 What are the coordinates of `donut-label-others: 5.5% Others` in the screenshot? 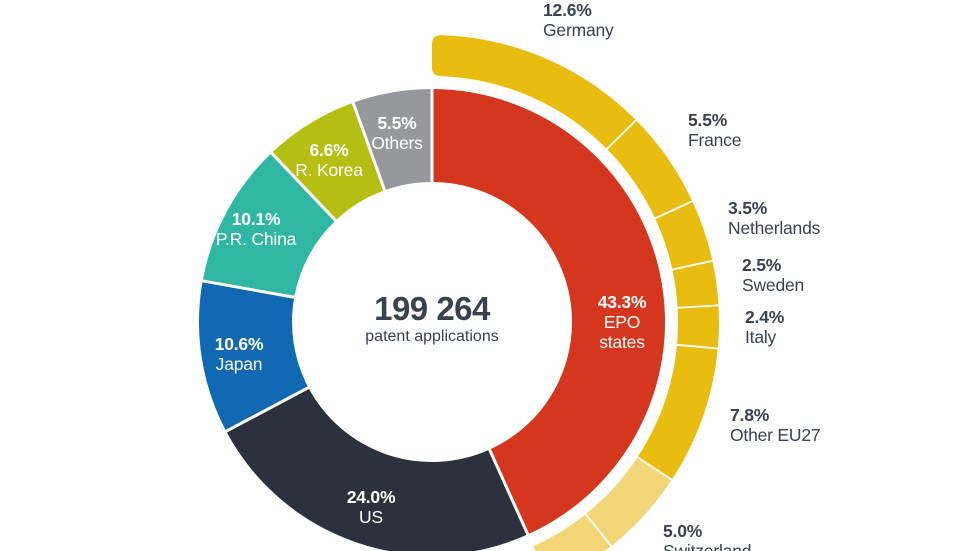 It's located at (397, 133).